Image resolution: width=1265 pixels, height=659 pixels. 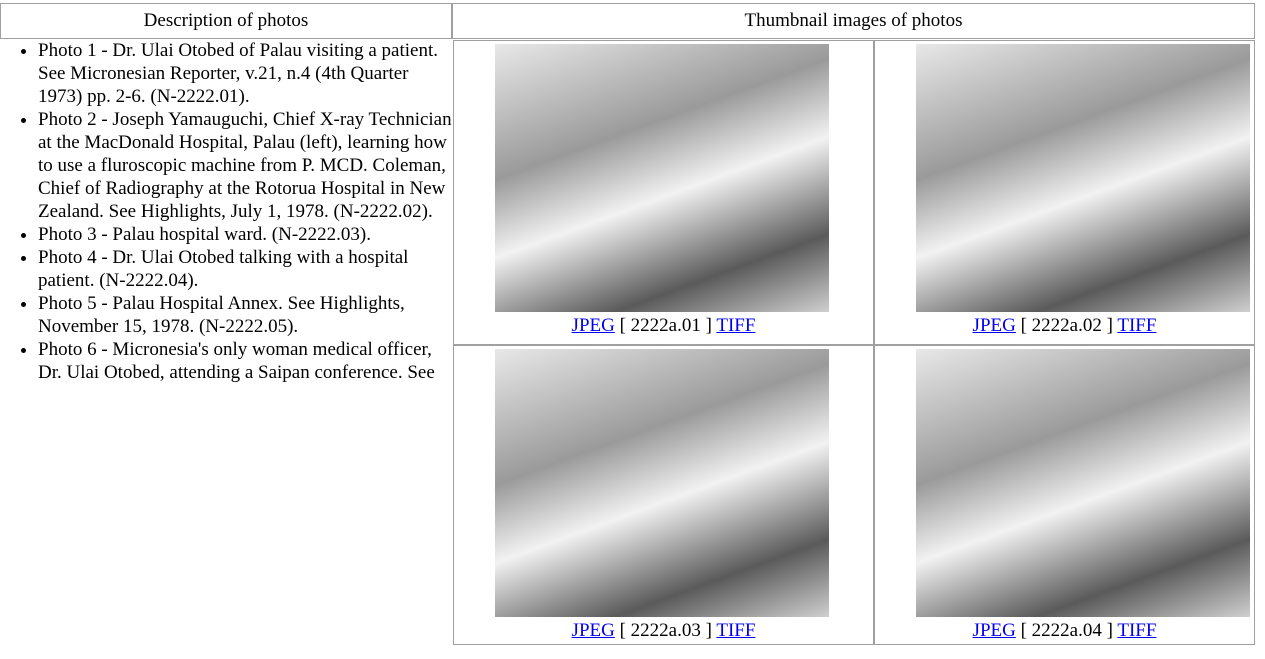 I want to click on photo-id: [ 2222a.04 ], so click(x=1066, y=630).